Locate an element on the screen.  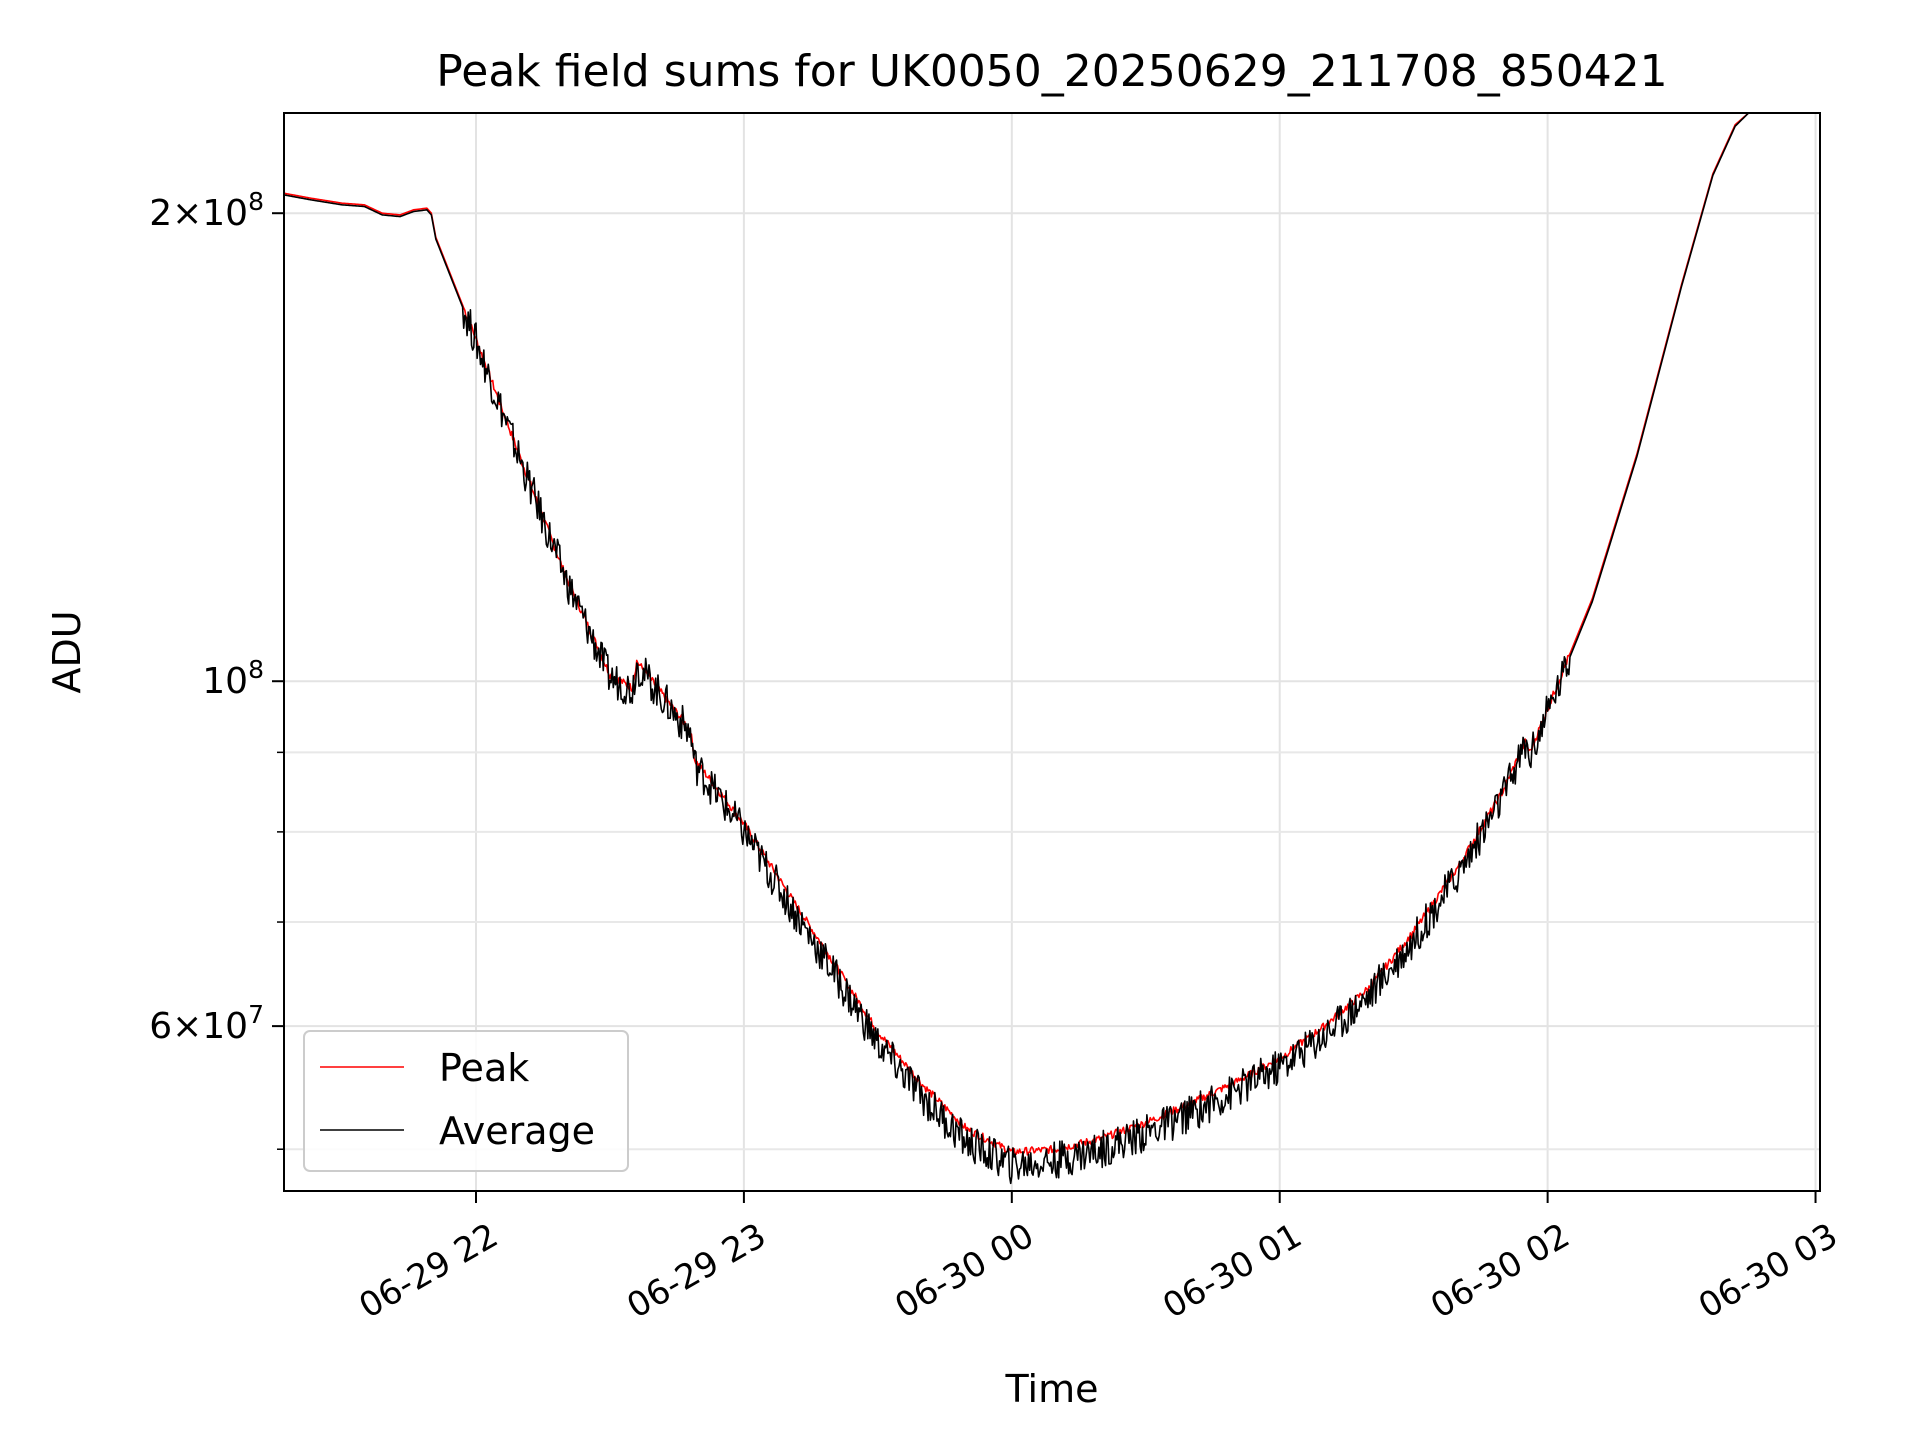
y-tick-exponent: 7 is located at coordinates (256, 1014).